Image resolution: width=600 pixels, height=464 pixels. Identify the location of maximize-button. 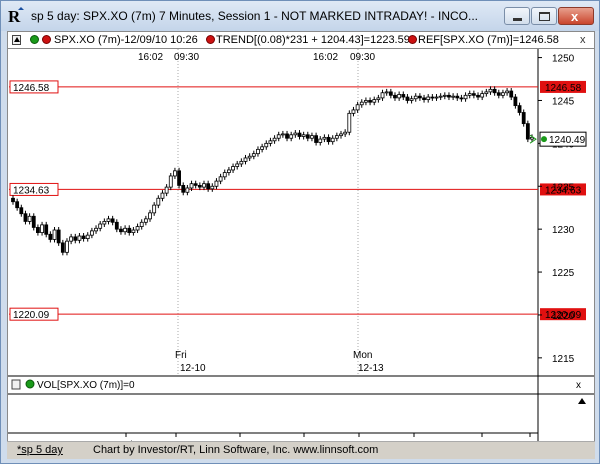
(544, 16).